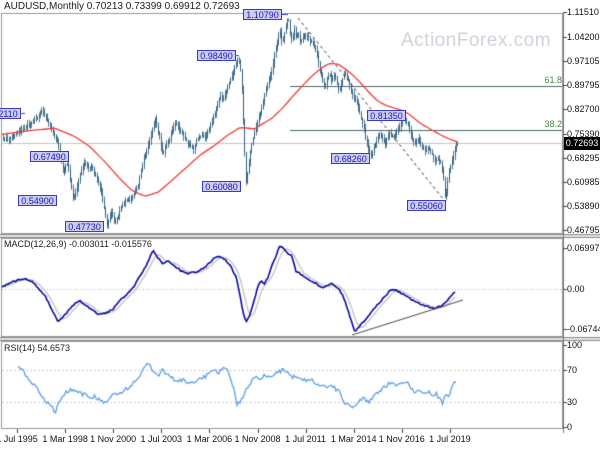 The image size is (600, 450). Describe the element at coordinates (37, 200) in the screenshot. I see `swing-price-label: 0.54900` at that location.